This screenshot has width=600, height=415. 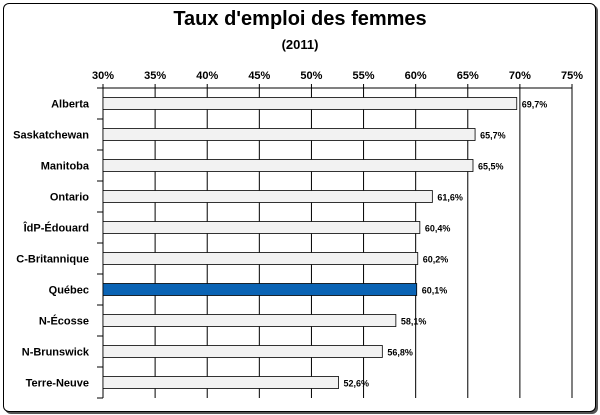 What do you see at coordinates (259, 76) in the screenshot?
I see `x-tick-label: 45%` at bounding box center [259, 76].